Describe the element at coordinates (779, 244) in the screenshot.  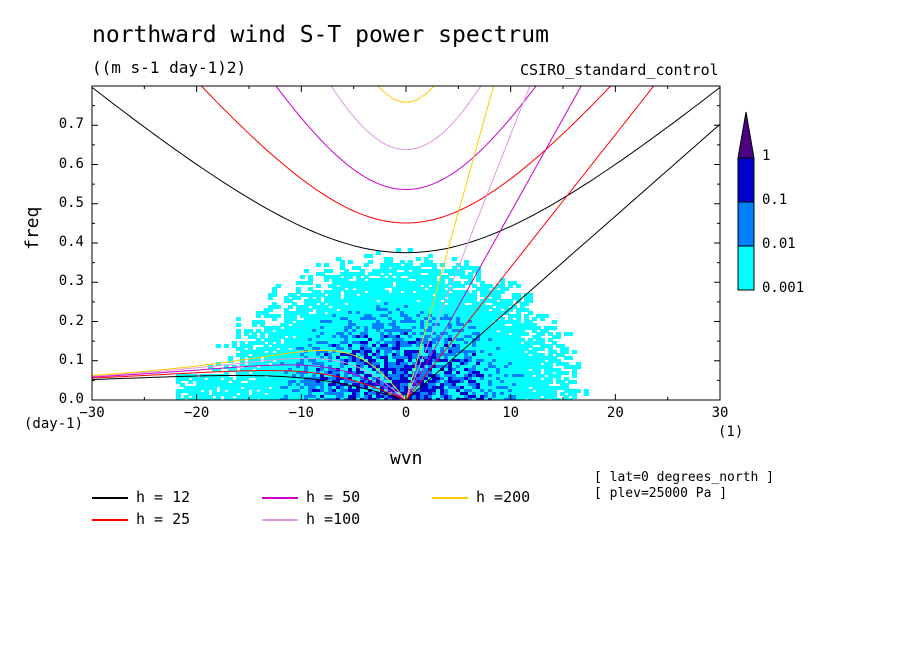
I see `colorbar-label: 0.01` at that location.